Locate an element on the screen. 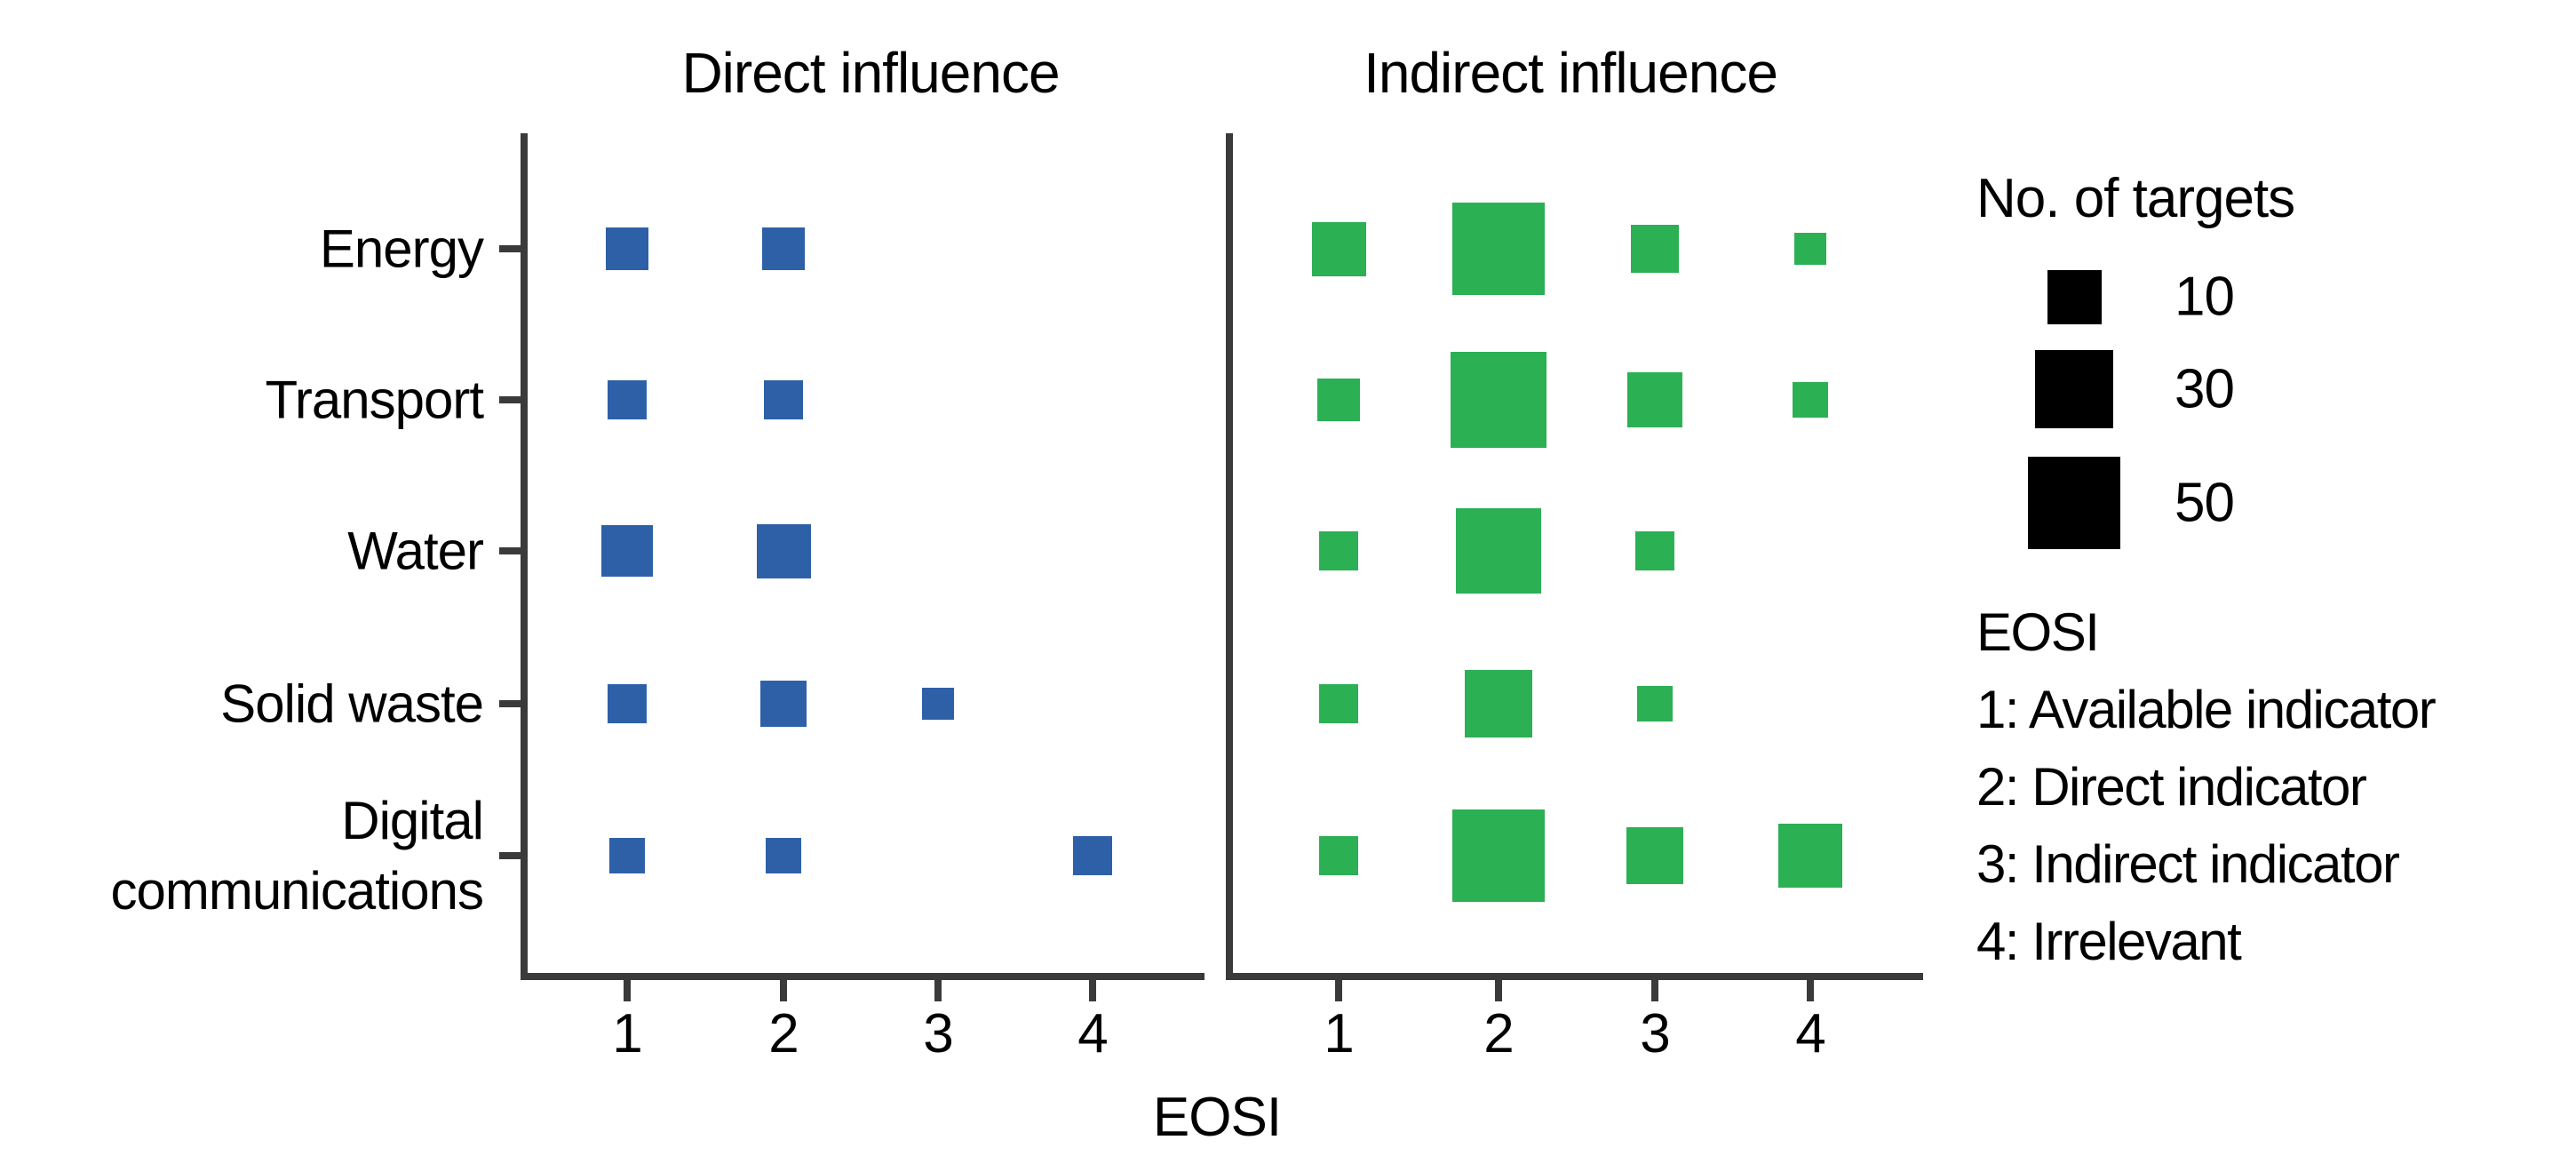 This screenshot has width=2576, height=1172. eosi-key-line-3: 3: Indirect indicator is located at coordinates (2188, 864).